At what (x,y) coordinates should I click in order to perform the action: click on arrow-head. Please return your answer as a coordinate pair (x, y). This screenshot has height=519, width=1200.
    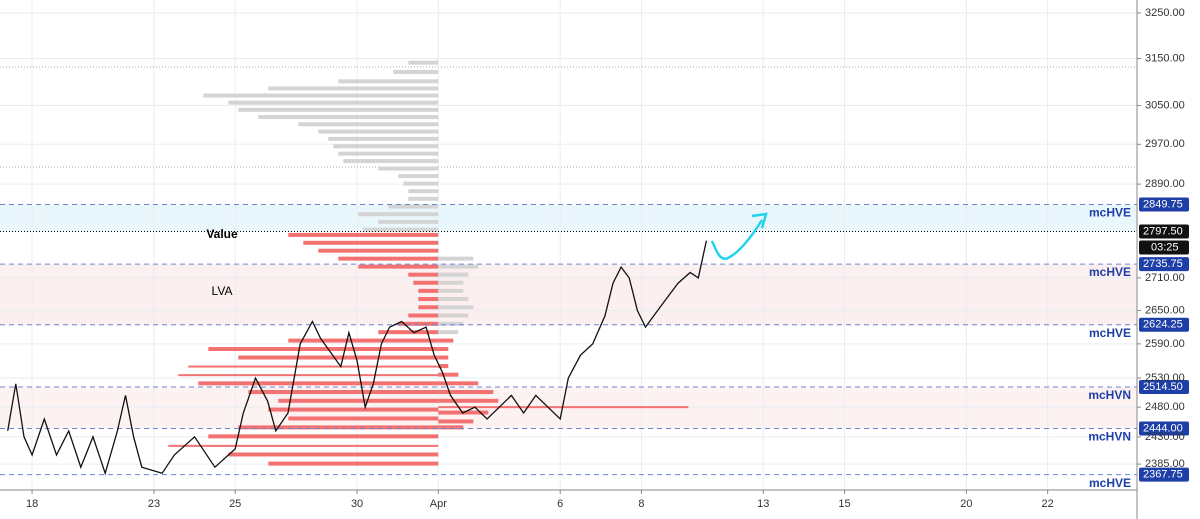
    Looking at the image, I should click on (759, 220).